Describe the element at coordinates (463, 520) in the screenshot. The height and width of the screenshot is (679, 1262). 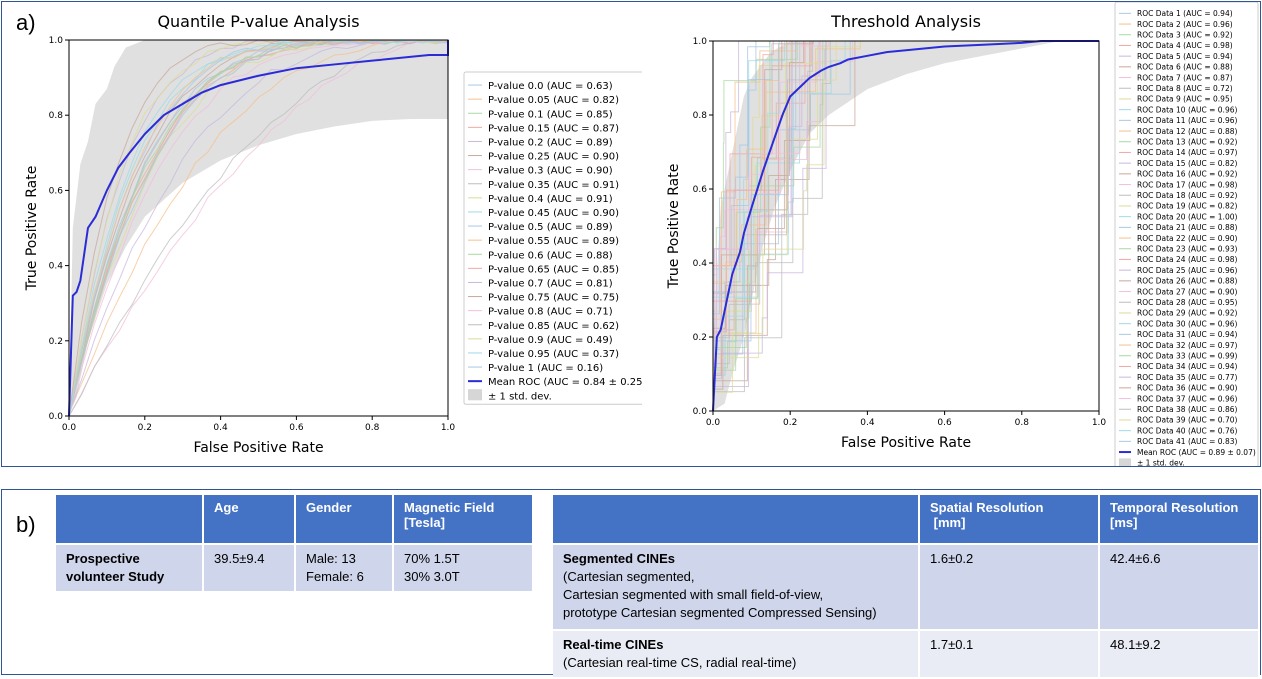
I see `volunteer-header-field: Magnetic Field [Tesla]` at that location.